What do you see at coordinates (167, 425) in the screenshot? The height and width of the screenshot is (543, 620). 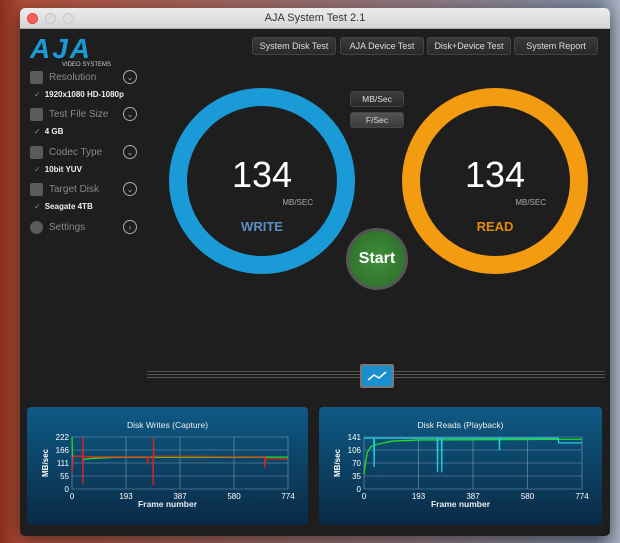 I see `chart-title: Disk Writes (Capture)` at bounding box center [167, 425].